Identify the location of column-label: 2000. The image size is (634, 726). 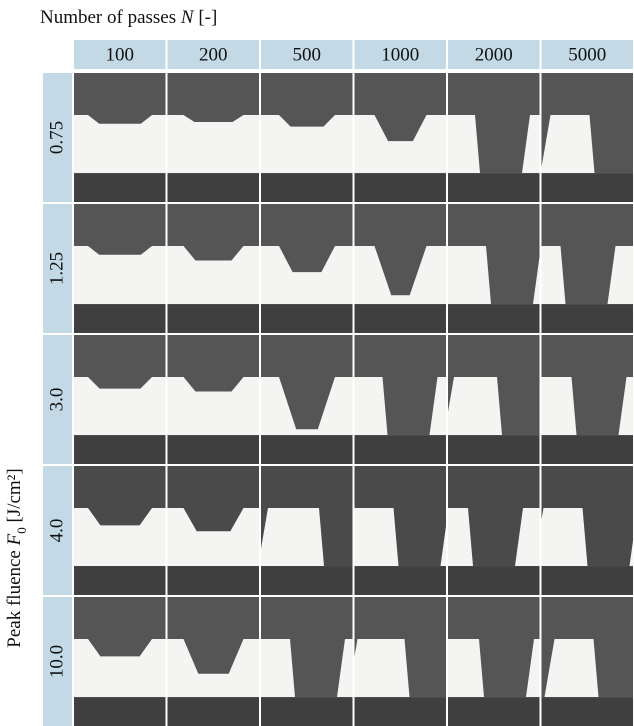
(494, 54).